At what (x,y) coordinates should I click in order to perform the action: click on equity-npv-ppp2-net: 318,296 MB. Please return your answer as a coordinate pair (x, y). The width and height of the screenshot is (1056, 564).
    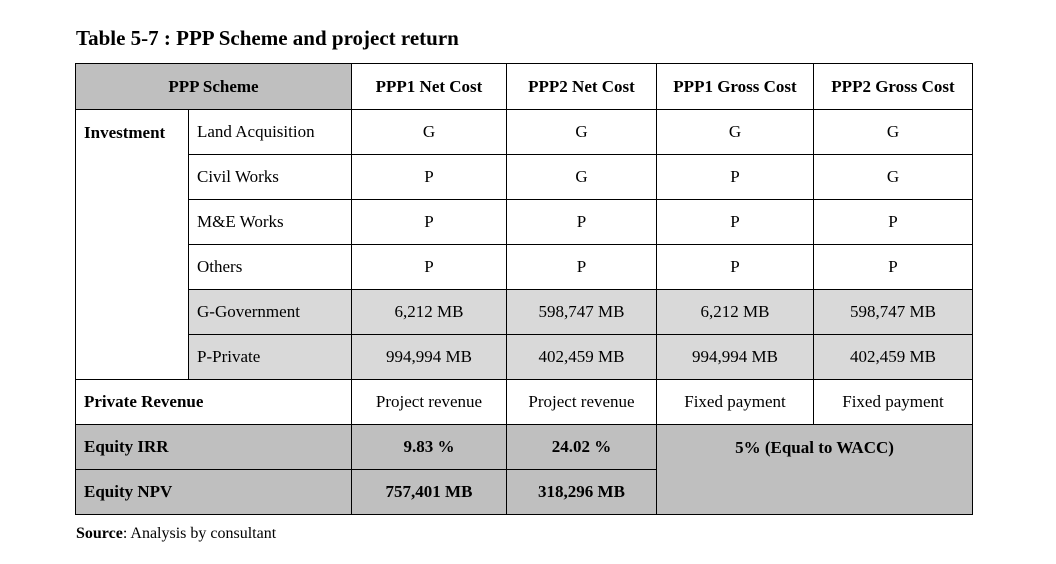
    Looking at the image, I should click on (581, 492).